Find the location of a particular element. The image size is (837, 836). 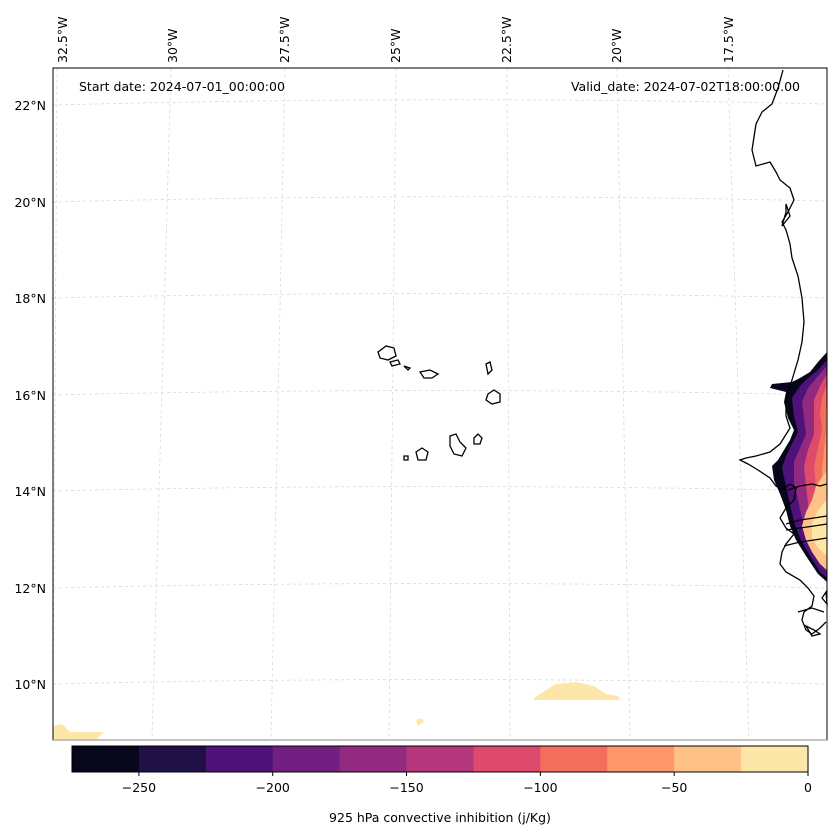

lon-label: 32.5°W is located at coordinates (62, 40).